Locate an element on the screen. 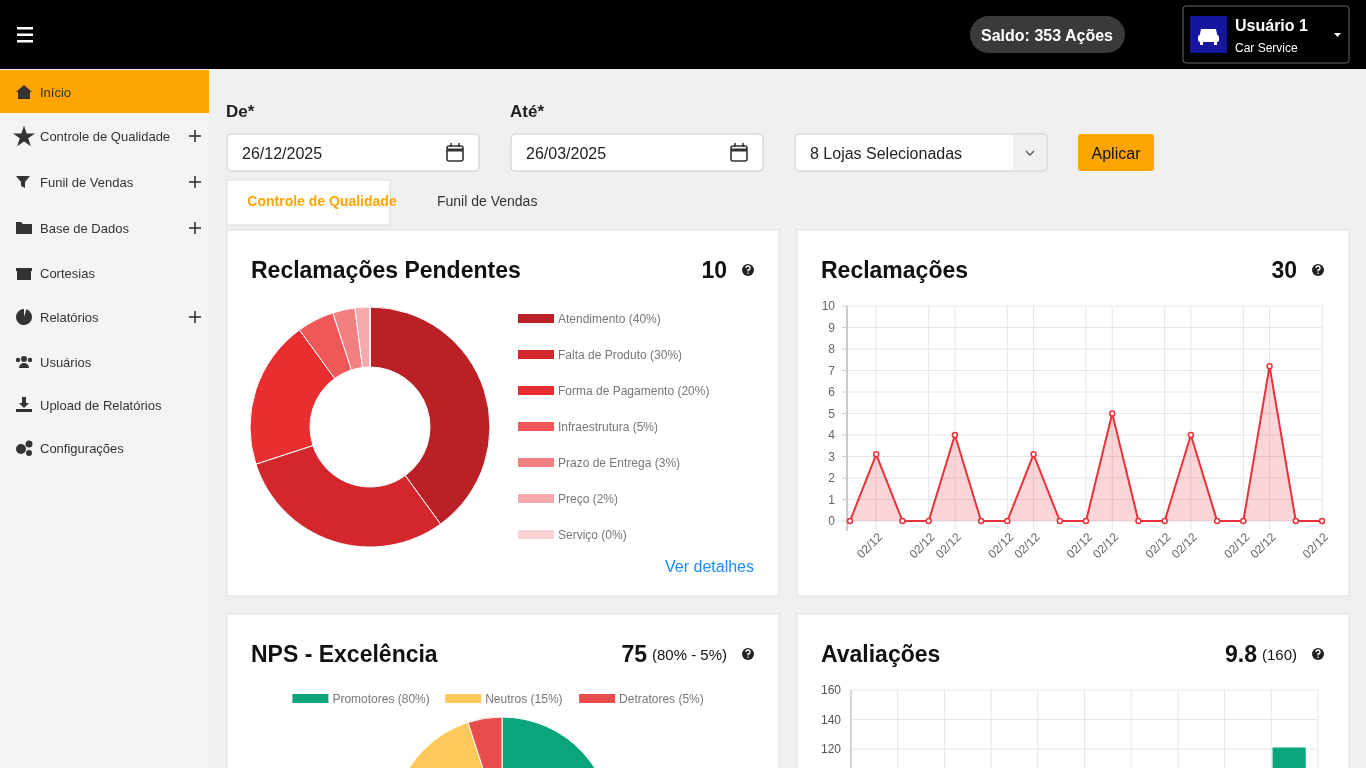 The width and height of the screenshot is (1366, 768). chart-subtitle: 75 (80% - 5%) is located at coordinates (674, 654).